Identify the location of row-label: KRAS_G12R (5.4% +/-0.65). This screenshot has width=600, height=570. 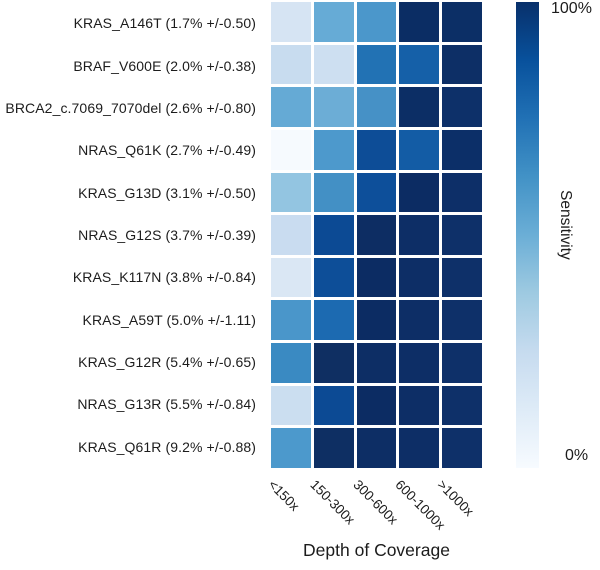
(167, 362).